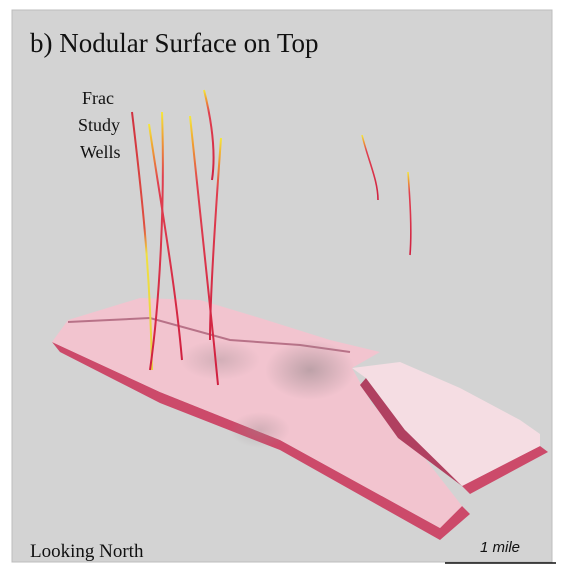 This screenshot has width=562, height=571. Describe the element at coordinates (505, 470) in the screenshot. I see `slab-edge` at that location.